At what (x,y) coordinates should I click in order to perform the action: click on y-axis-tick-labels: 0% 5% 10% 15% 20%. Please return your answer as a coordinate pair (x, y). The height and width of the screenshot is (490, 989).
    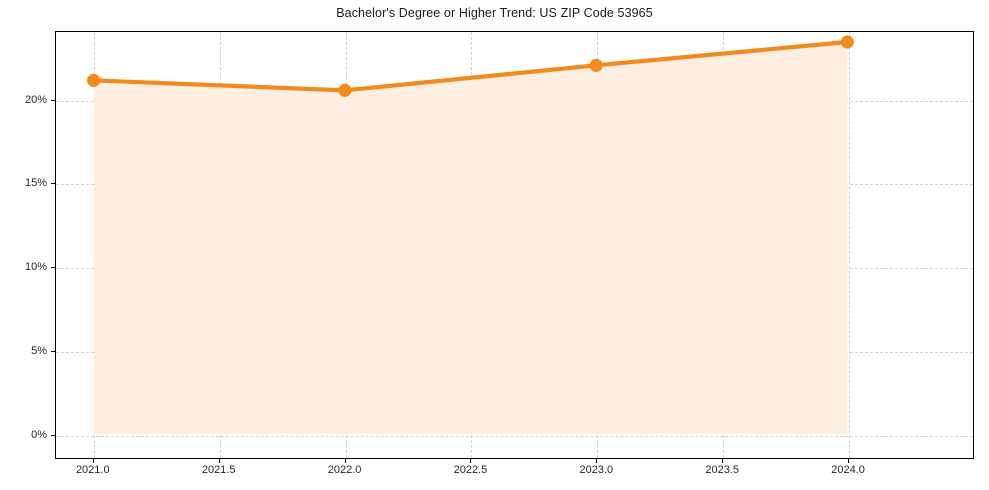
    Looking at the image, I should click on (23, 245).